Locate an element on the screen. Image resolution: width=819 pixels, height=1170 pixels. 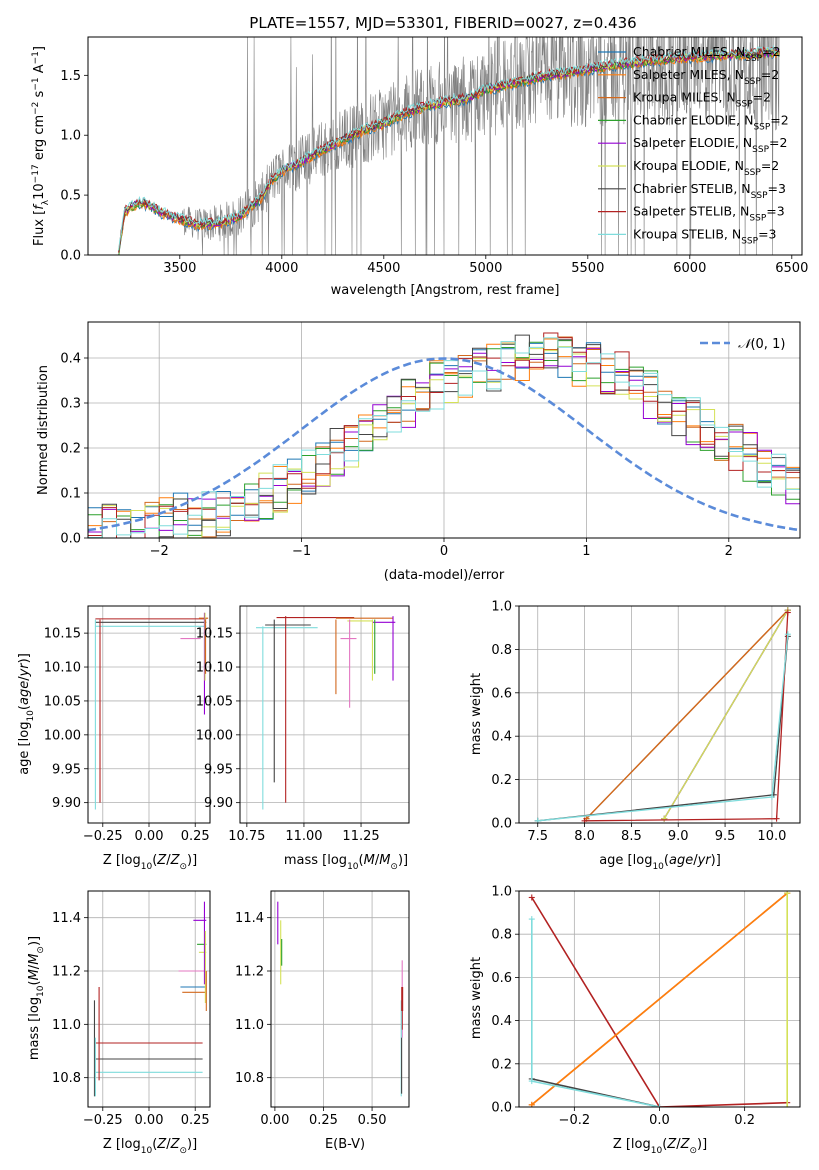
text-part: −1 is located at coordinates (36, 57).